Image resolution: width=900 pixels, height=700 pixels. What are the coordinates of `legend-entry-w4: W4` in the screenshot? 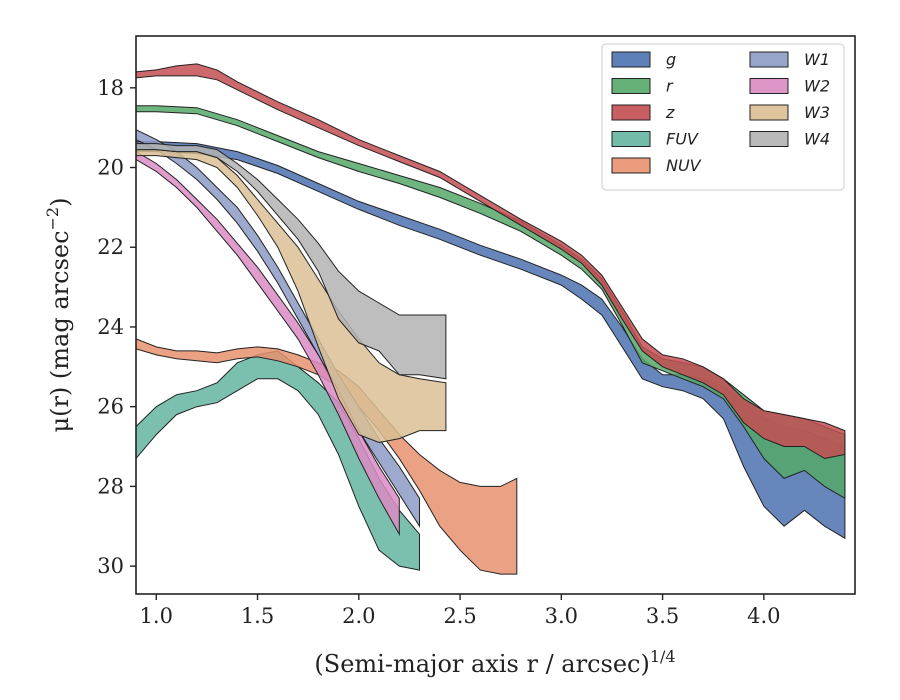 It's located at (789, 139).